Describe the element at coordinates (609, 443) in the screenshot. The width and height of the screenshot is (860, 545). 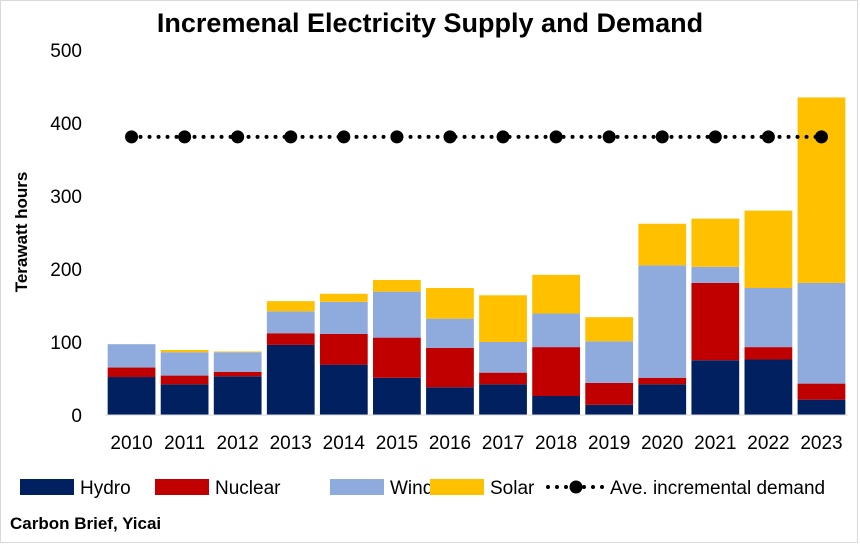
I see `x-tick-label: 2019` at that location.